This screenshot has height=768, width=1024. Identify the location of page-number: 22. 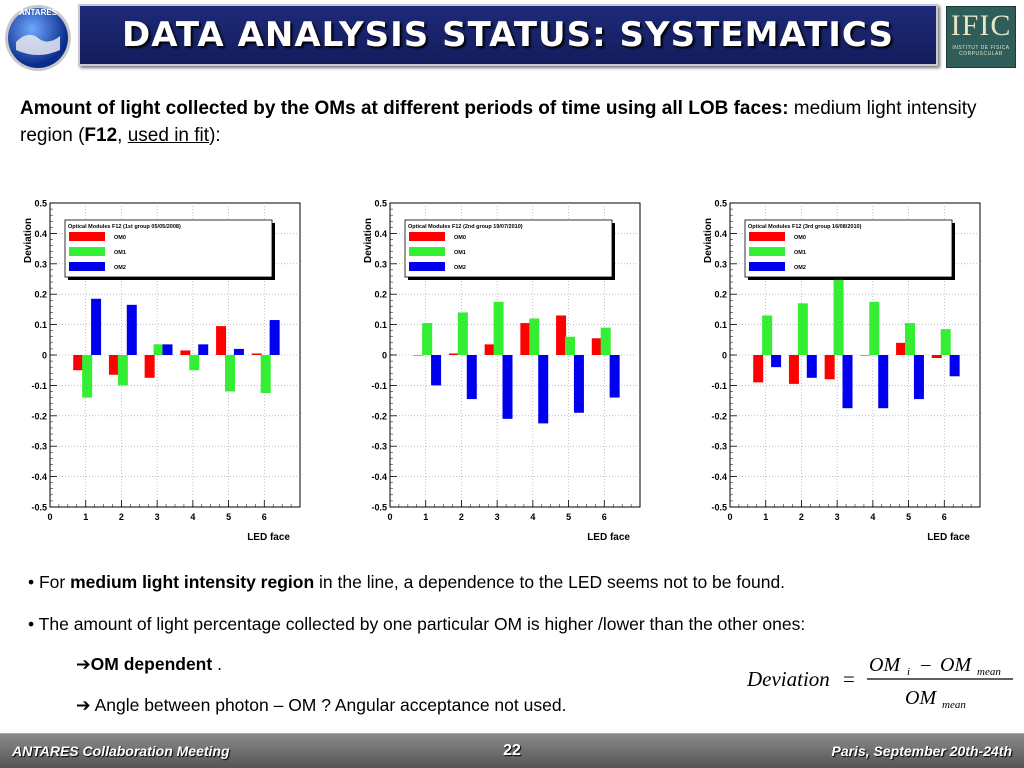
(512, 750).